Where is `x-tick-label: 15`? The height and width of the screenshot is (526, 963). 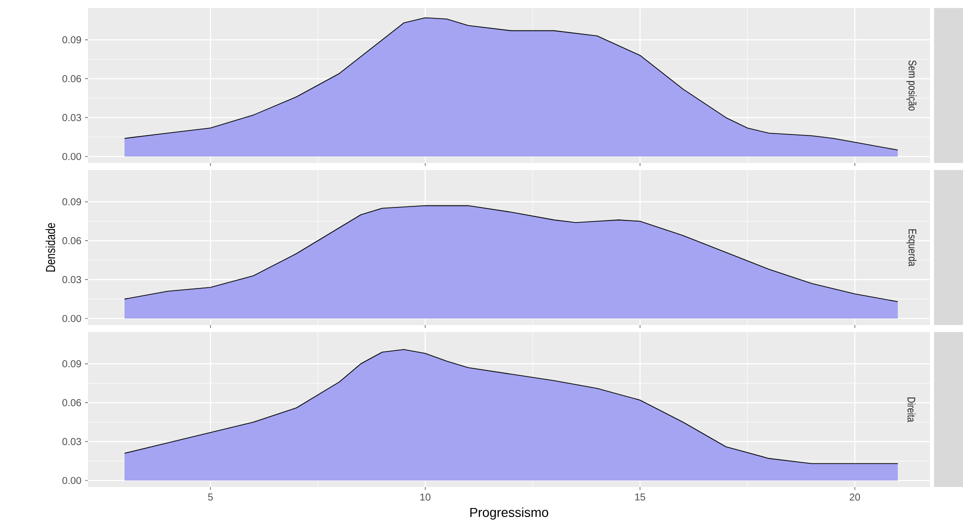
x-tick-label: 15 is located at coordinates (640, 497).